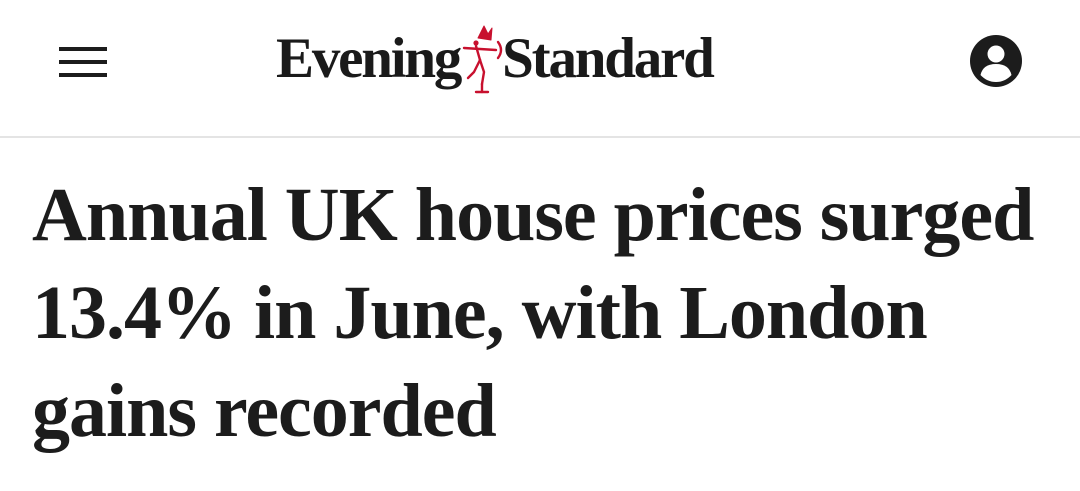 The width and height of the screenshot is (1080, 491). Describe the element at coordinates (608, 58) in the screenshot. I see `logo-word-standard: Standard` at that location.